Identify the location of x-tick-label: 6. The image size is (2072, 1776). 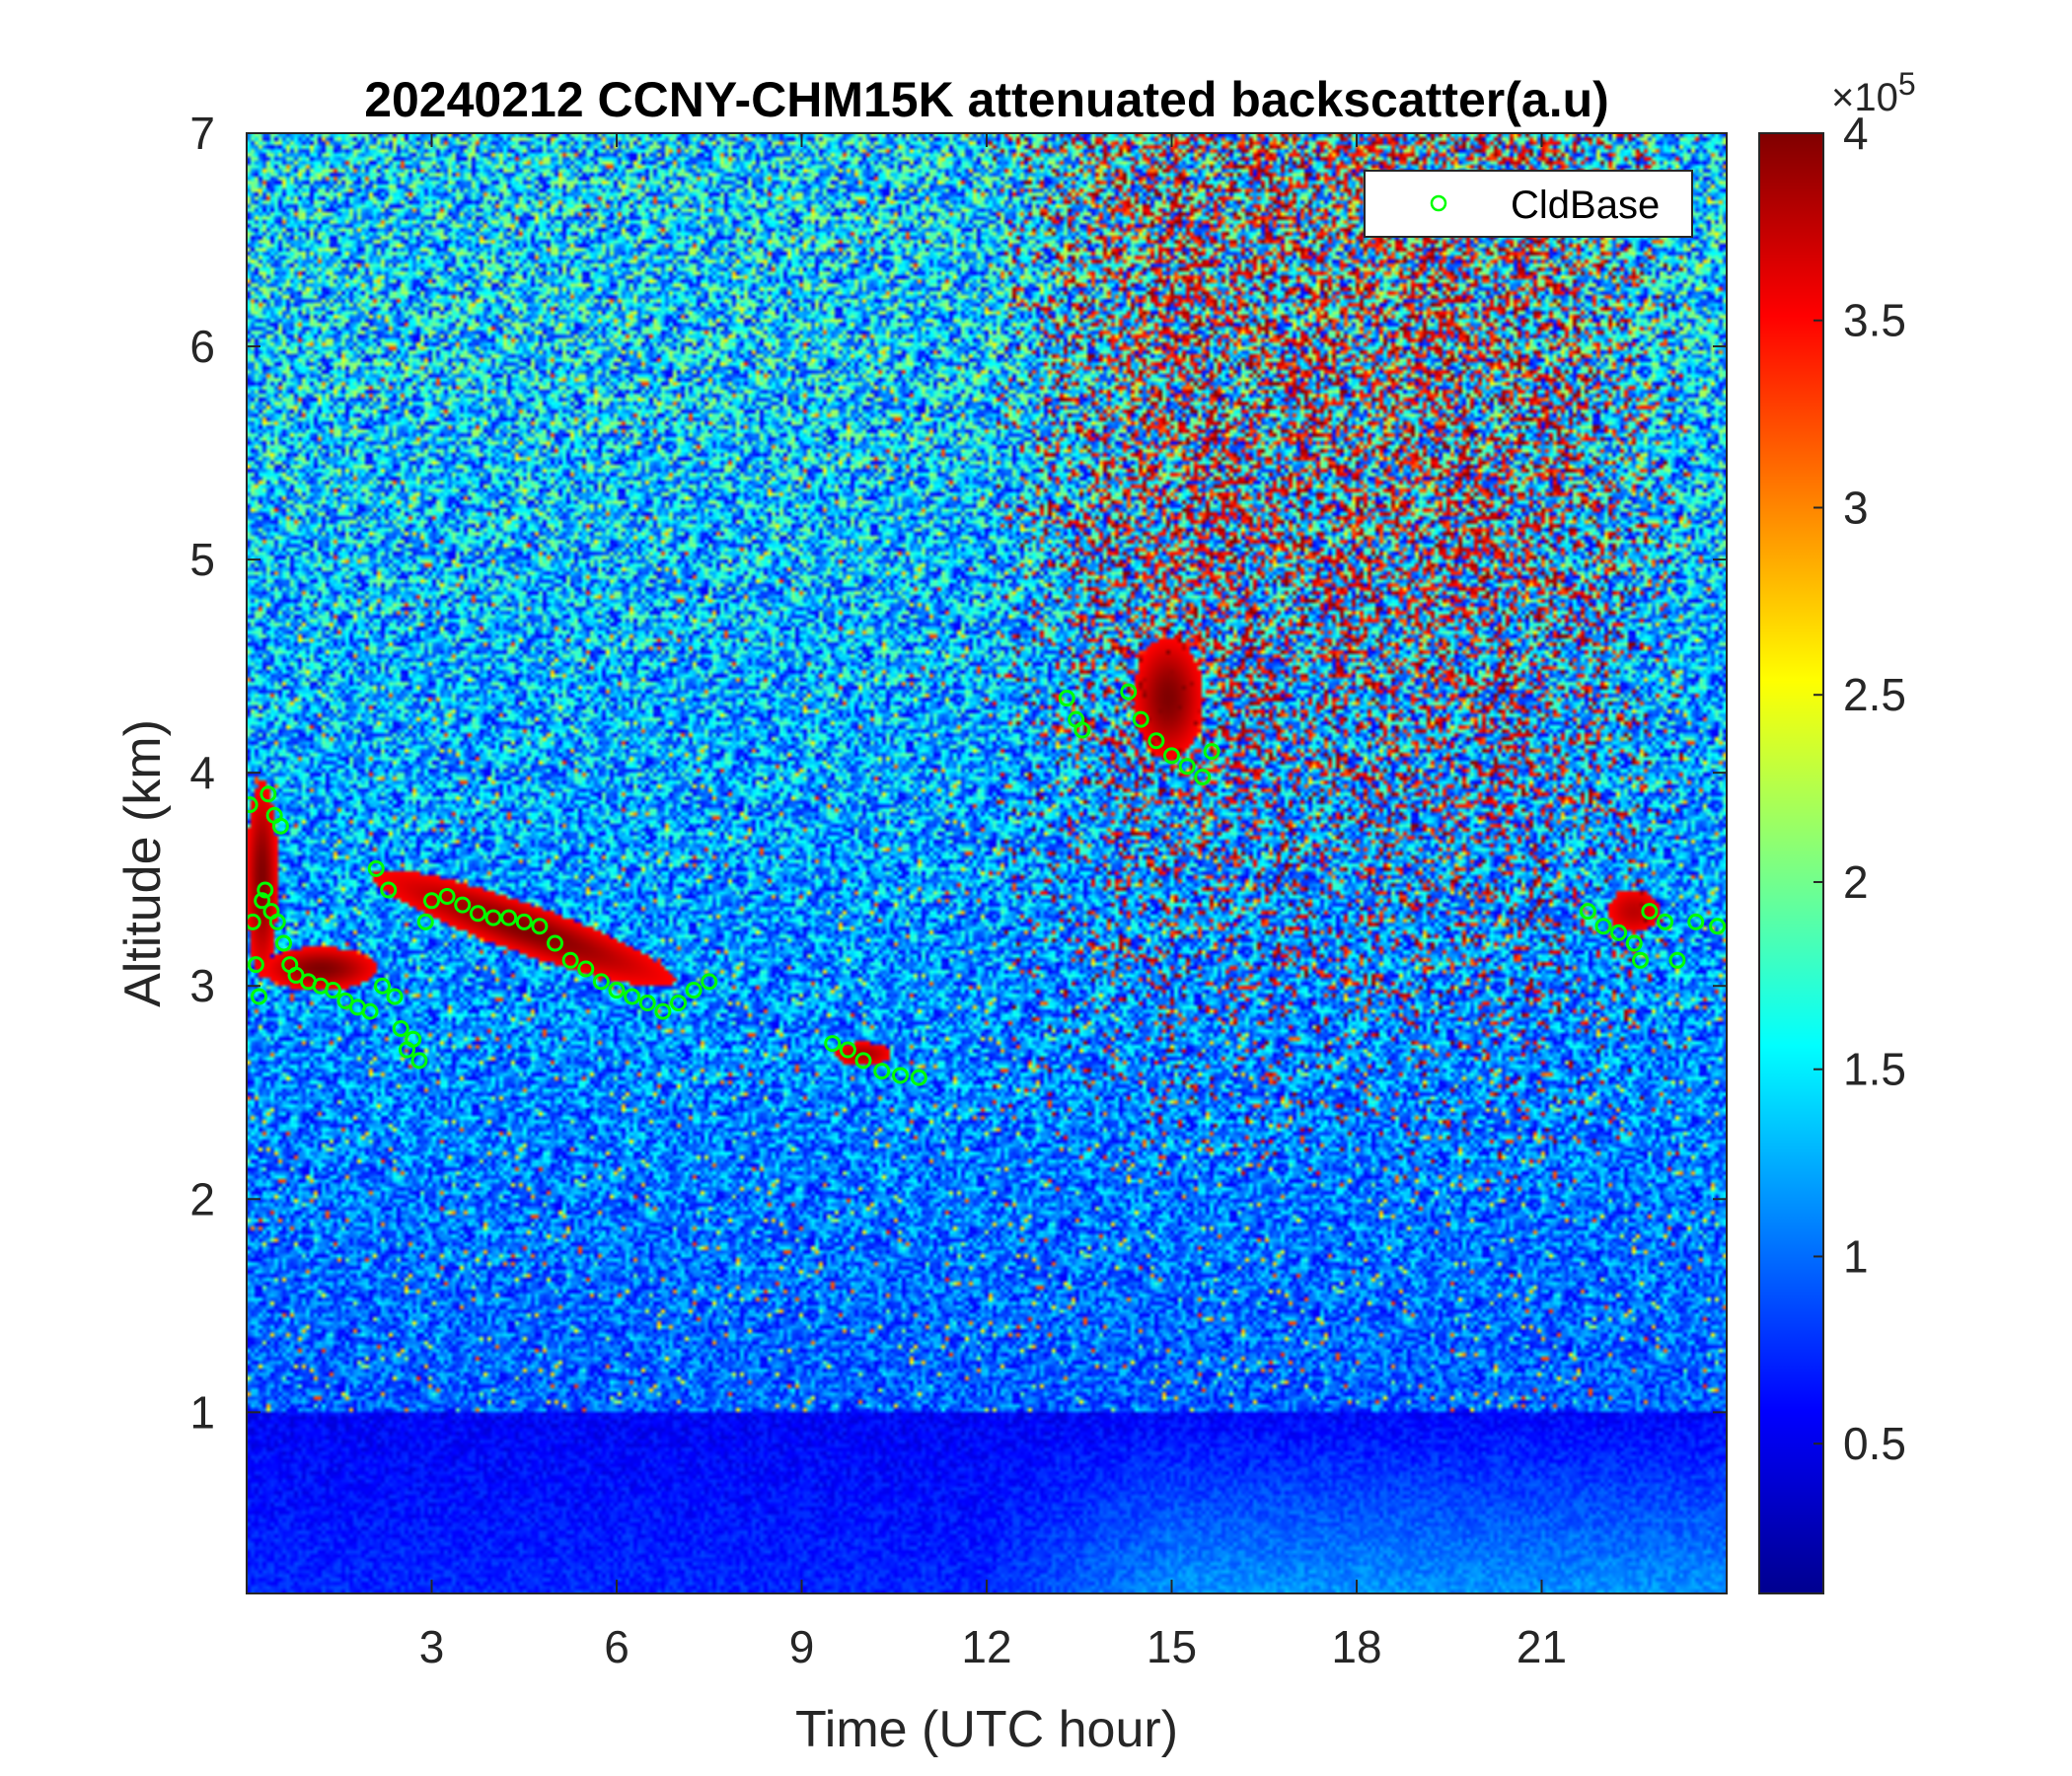
(617, 1647).